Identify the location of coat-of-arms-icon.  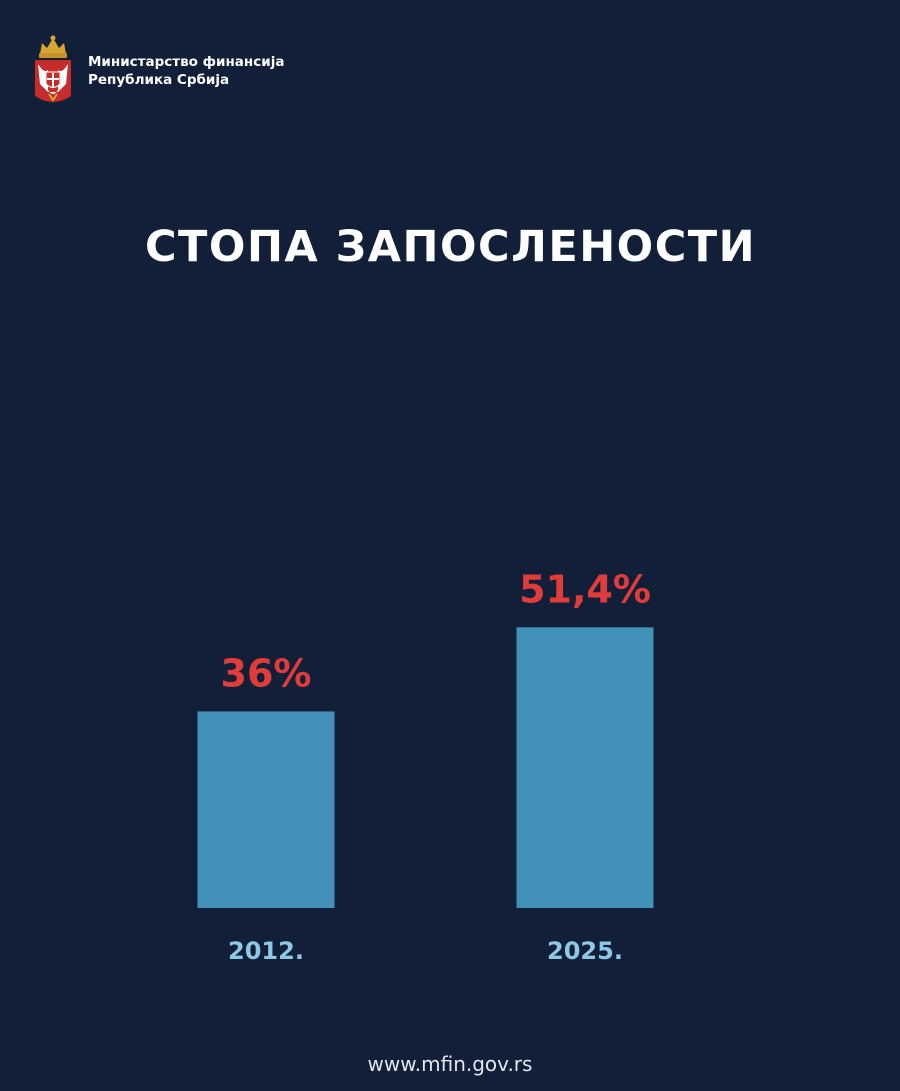
(53, 68).